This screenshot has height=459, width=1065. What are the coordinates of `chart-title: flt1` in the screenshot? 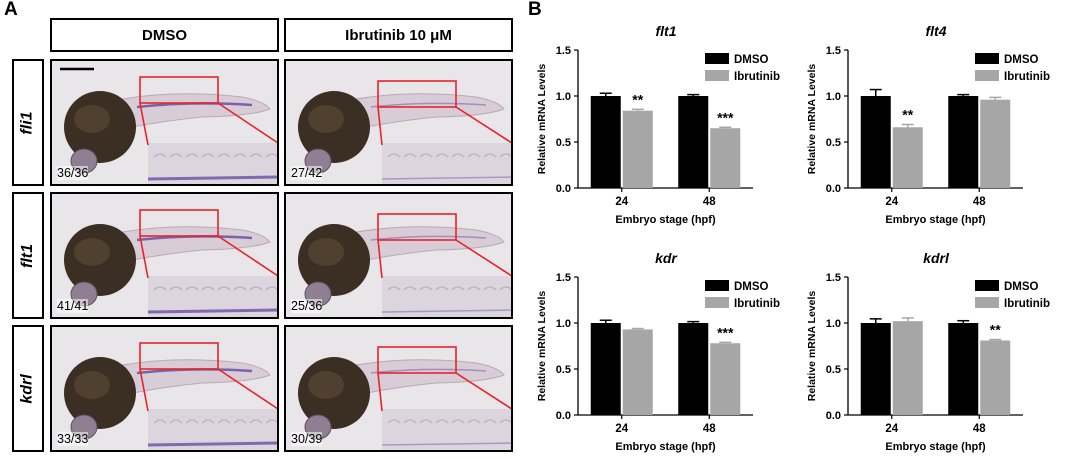 It's located at (666, 31).